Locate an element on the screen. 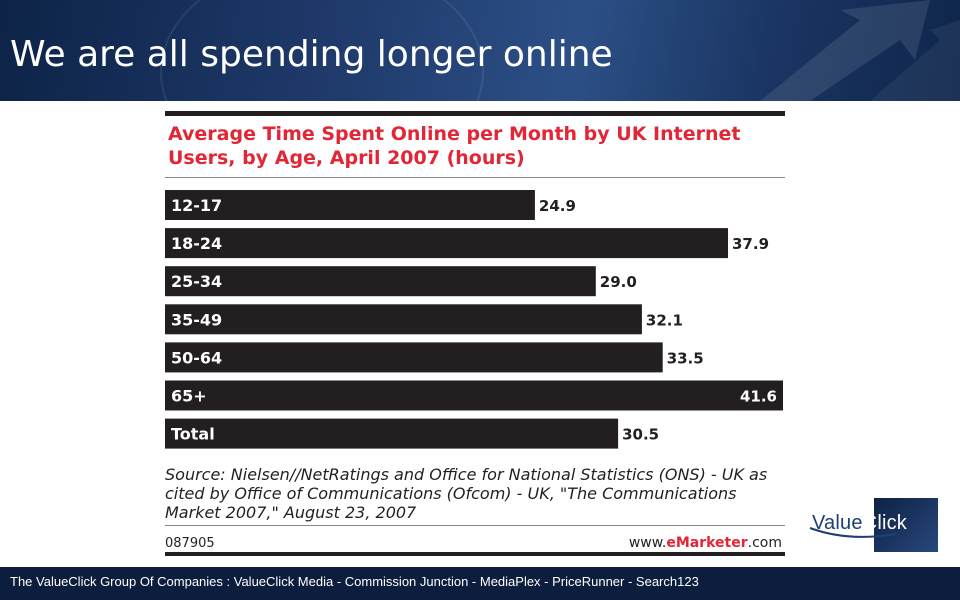  category-label: 25-34 is located at coordinates (196, 281).